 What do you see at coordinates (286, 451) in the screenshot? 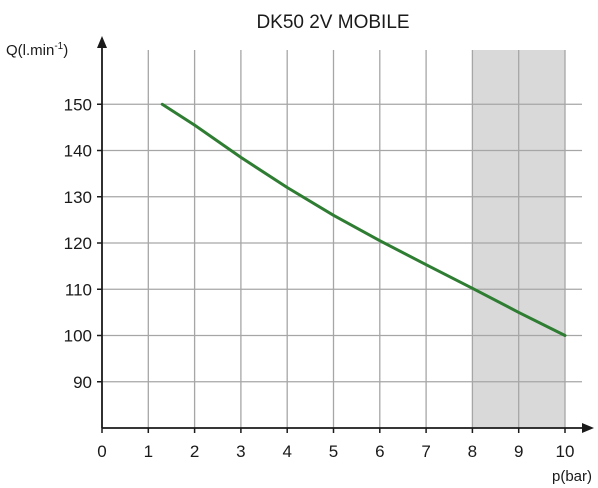
I see `x-tick-label-4: 4` at bounding box center [286, 451].